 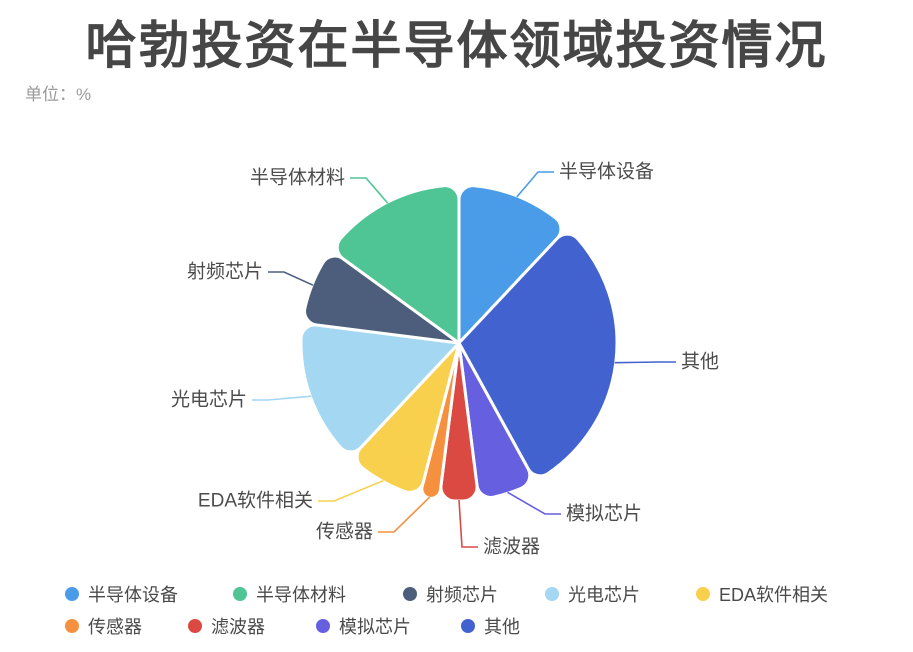 I want to click on legend-item: 射频芯片, so click(x=450, y=594).